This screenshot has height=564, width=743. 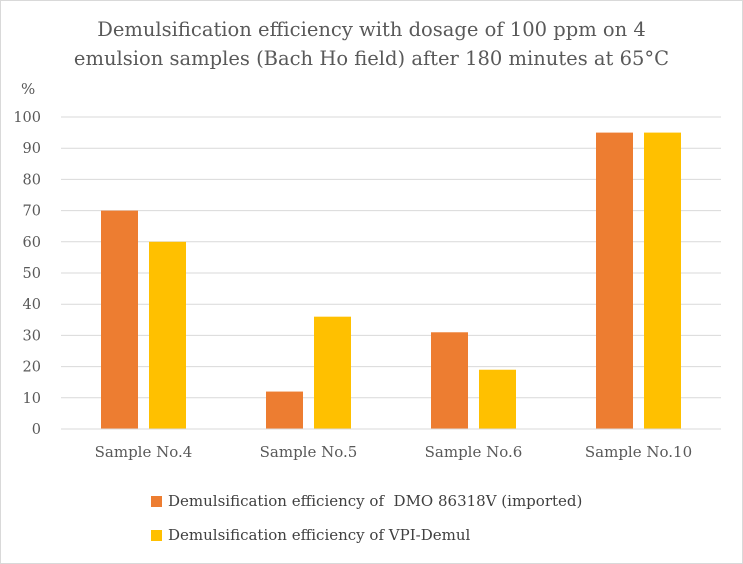 I want to click on y-tick-label: 40, so click(x=32, y=305).